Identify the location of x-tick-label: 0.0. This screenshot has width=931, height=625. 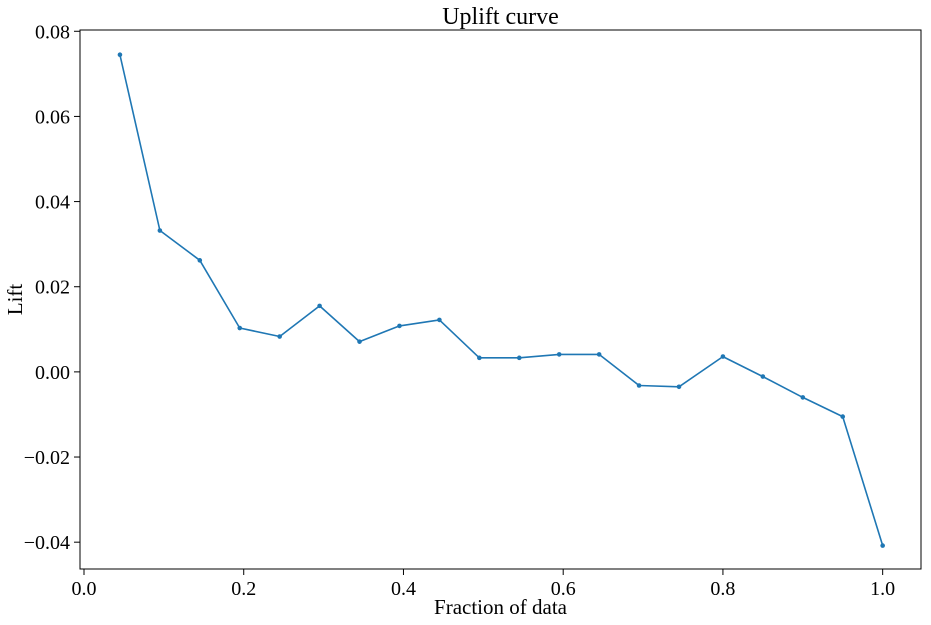
(83, 589).